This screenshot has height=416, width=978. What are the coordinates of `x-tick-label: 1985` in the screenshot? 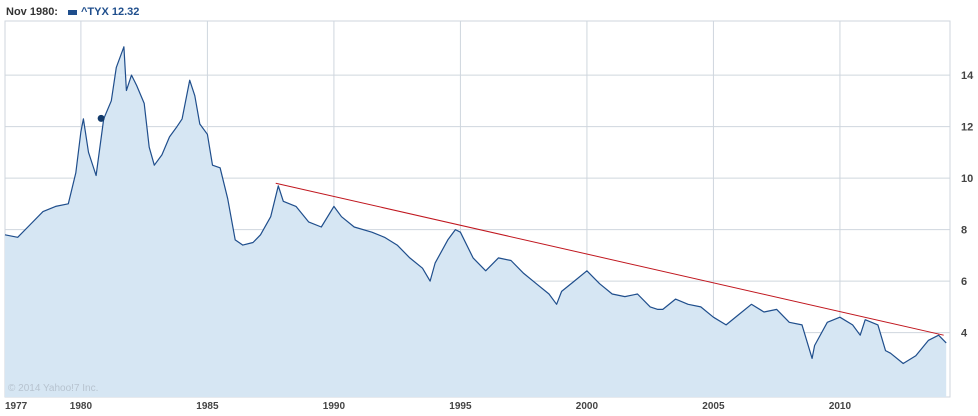 It's located at (207, 406).